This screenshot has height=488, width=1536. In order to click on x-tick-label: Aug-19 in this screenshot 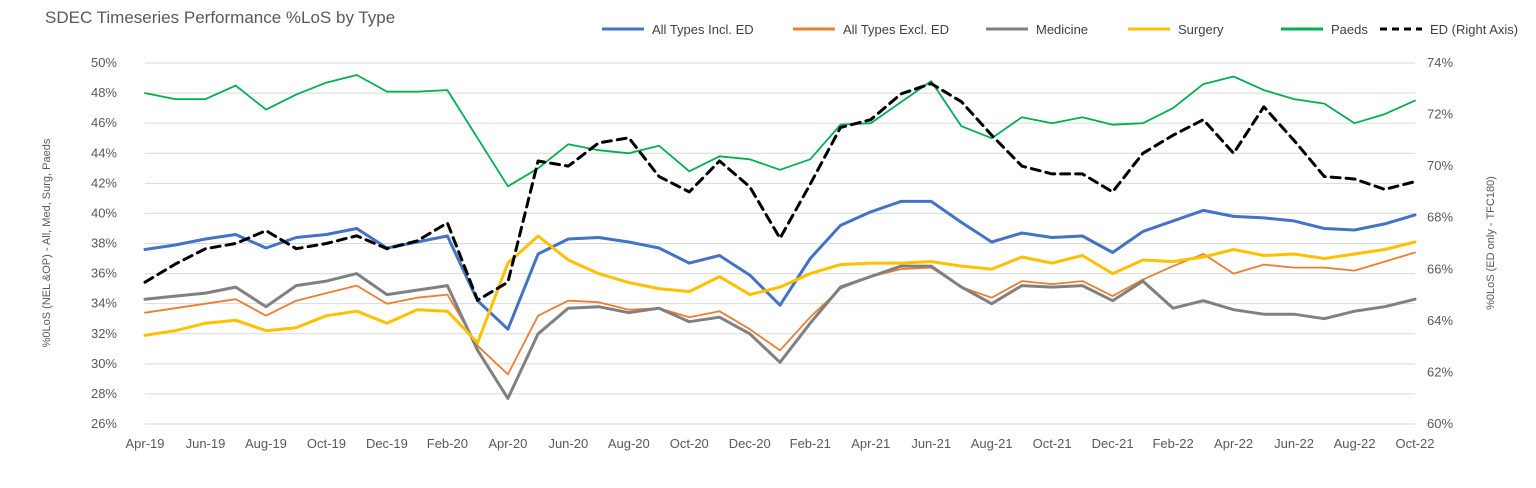, I will do `click(266, 443)`.